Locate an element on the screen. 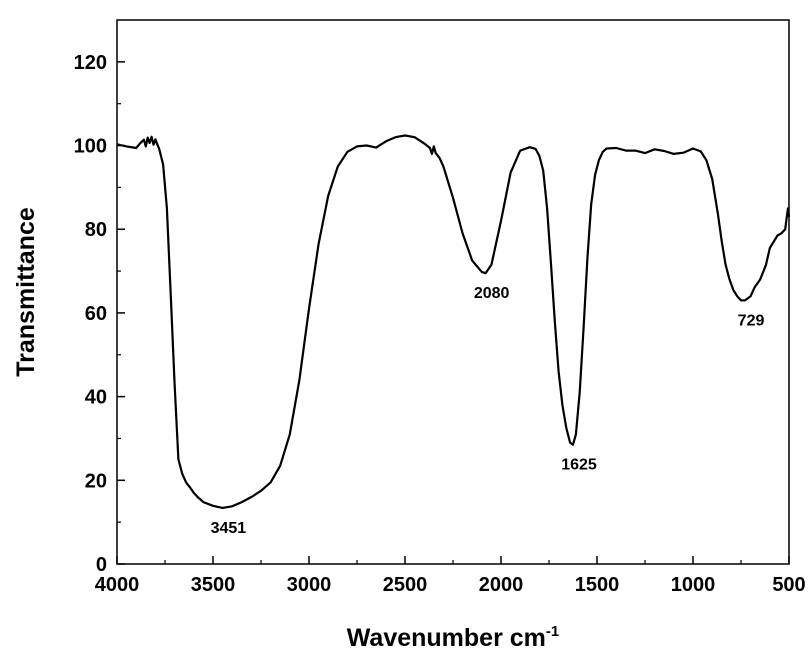  x-axis-title-superscript: -1 is located at coordinates (552, 631).